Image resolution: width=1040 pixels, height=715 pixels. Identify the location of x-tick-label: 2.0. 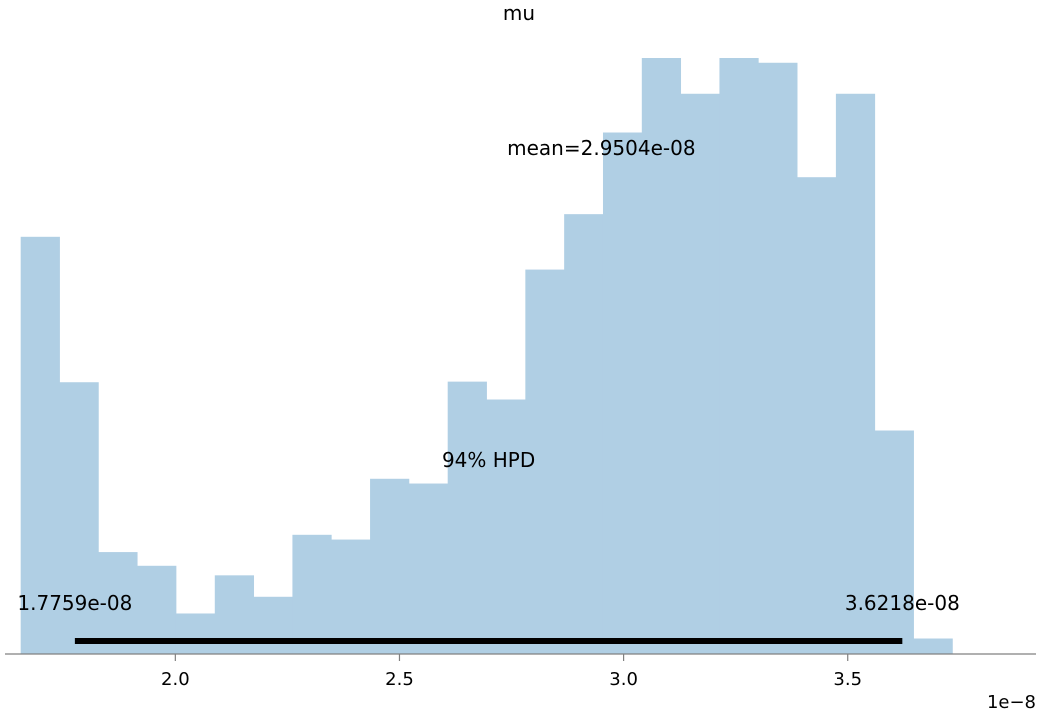
(175, 679).